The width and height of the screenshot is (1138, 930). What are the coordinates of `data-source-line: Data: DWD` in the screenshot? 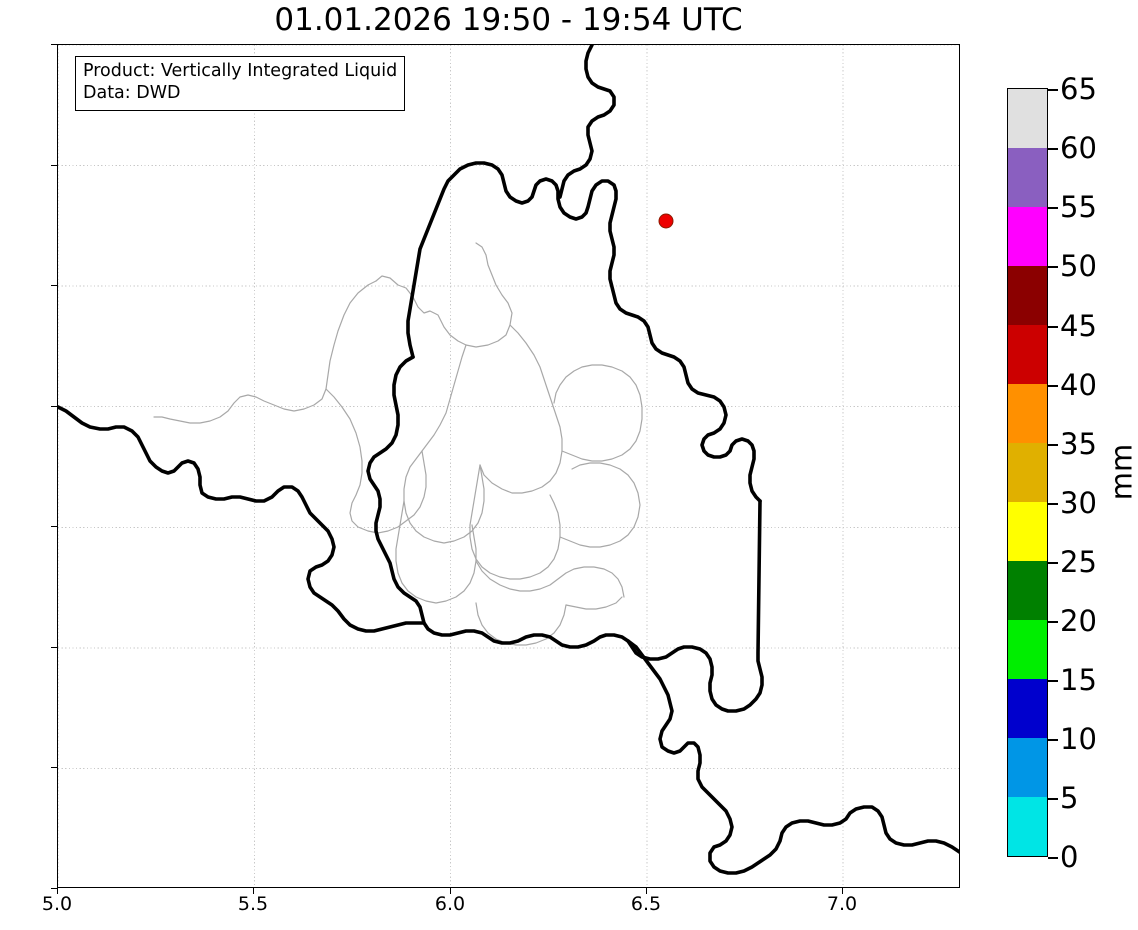 It's located at (132, 92).